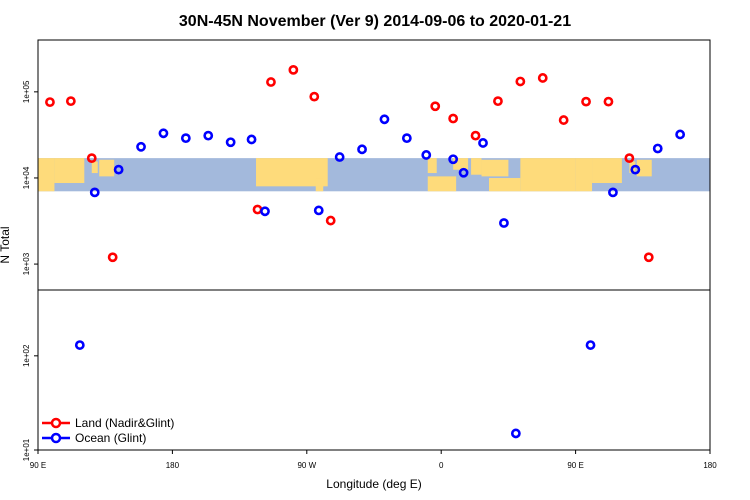  Describe the element at coordinates (110, 438) in the screenshot. I see `legend-label-ocean: Ocean (Glint)` at that location.